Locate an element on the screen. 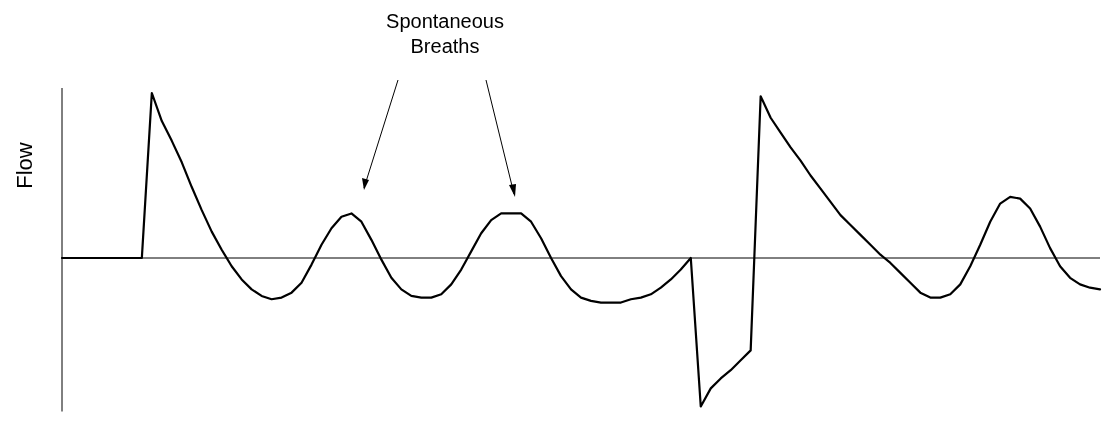  text: Spontaneous Breaths is located at coordinates (445, 33).